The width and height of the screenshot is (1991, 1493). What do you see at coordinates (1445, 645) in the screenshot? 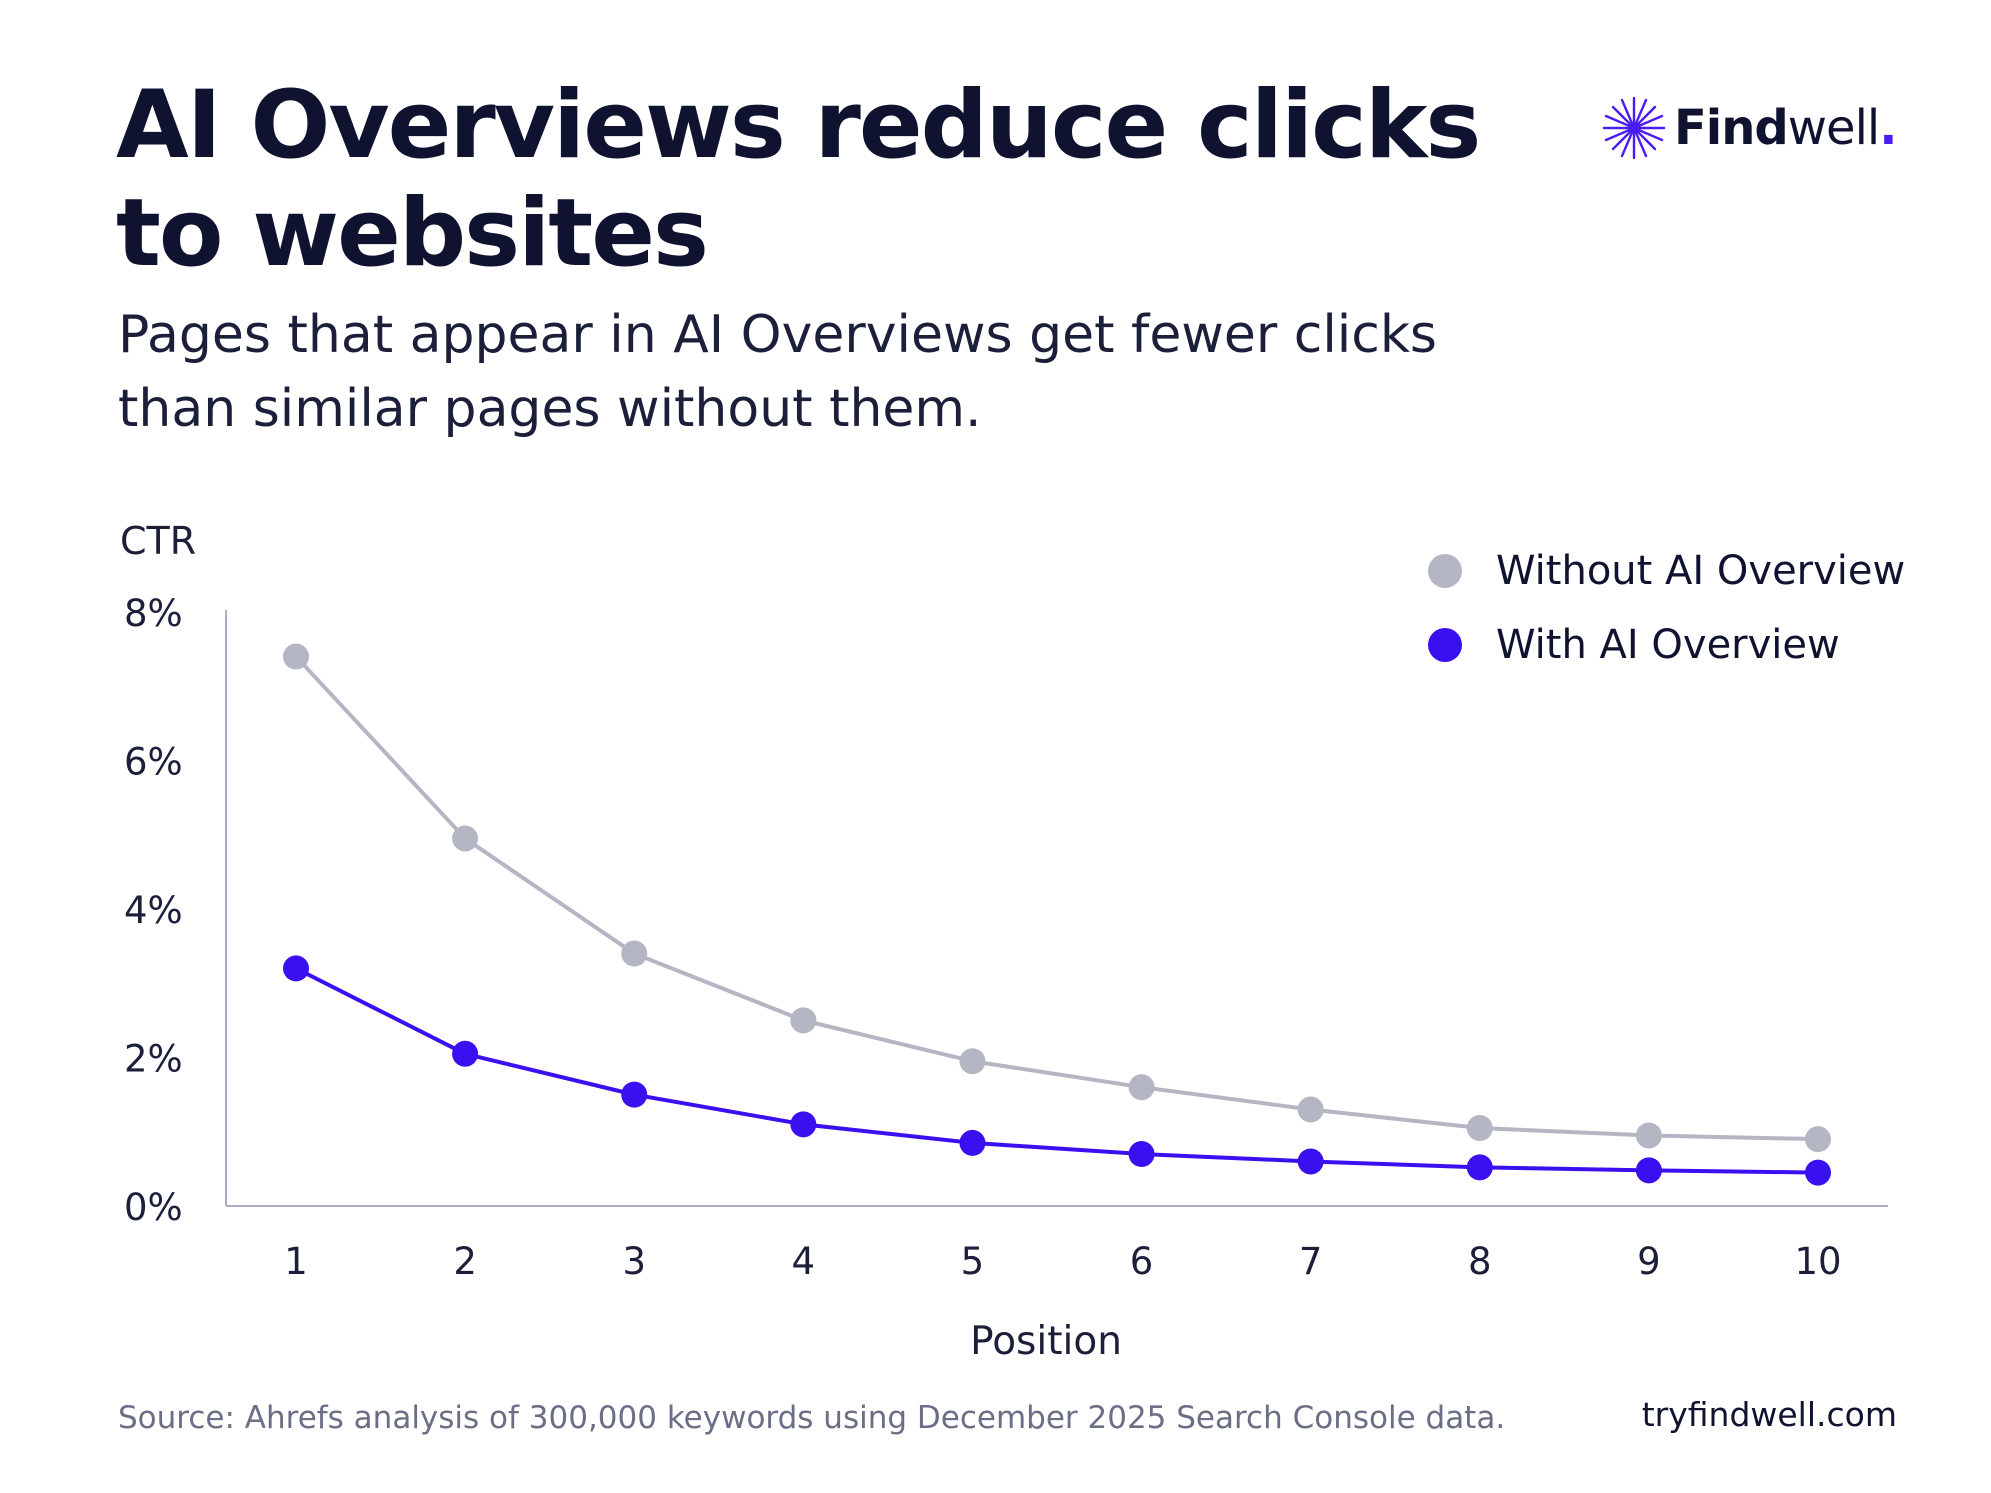
I see `legend-marker-with` at bounding box center [1445, 645].